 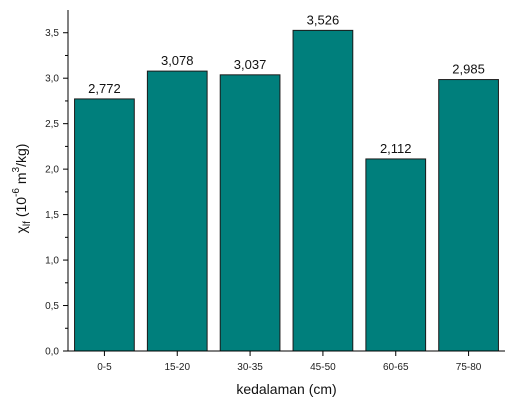 What do you see at coordinates (468, 69) in the screenshot?
I see `bar-value-label: 2,985` at bounding box center [468, 69].